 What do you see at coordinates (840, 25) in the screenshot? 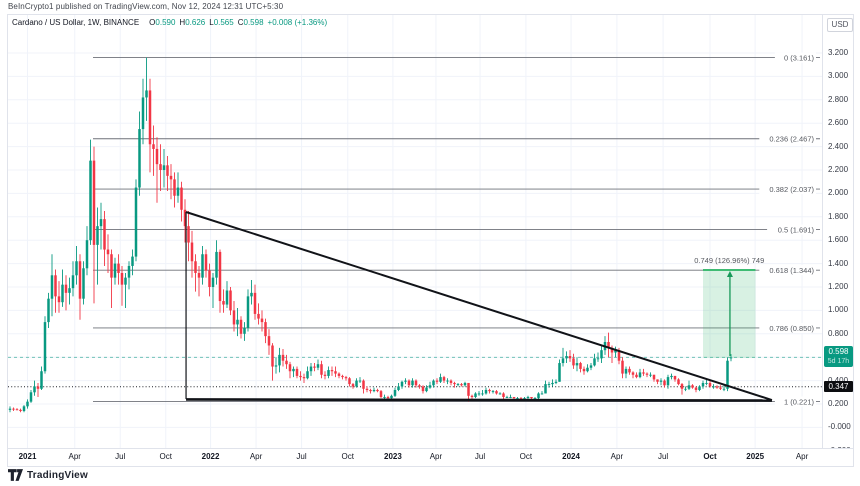
I see `currency-toggle: USD` at bounding box center [840, 25].